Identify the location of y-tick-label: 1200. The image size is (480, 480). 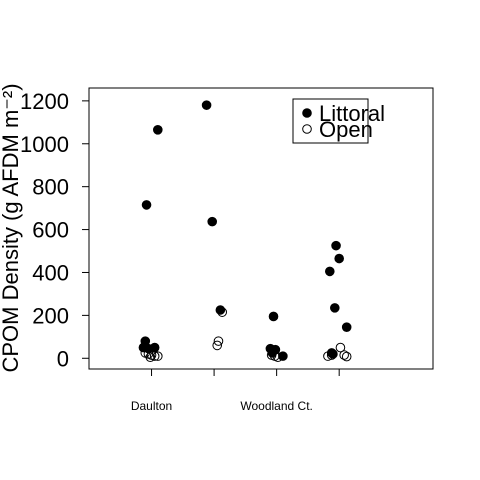
(44, 101).